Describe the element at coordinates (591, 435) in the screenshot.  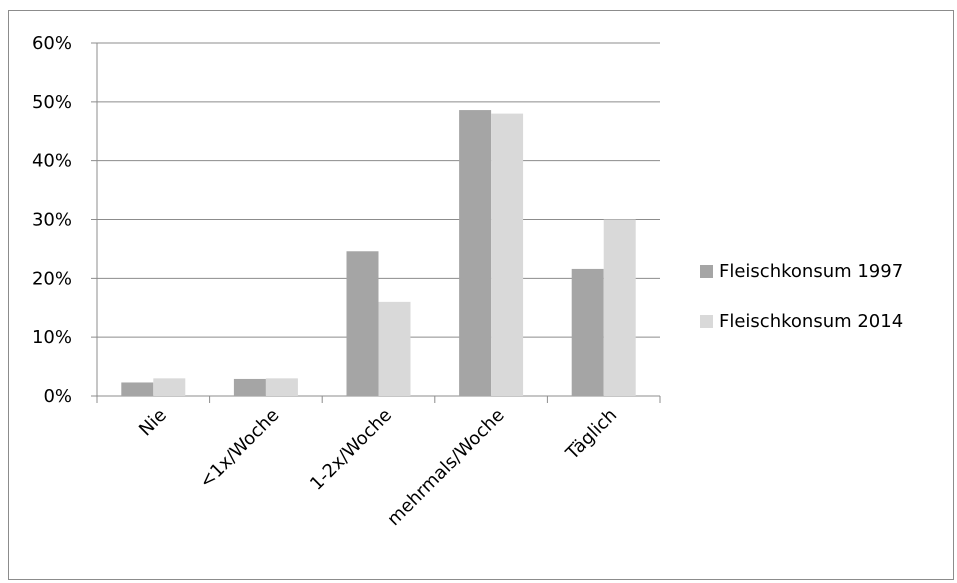
I see `x-tick-label: Täglich` at that location.